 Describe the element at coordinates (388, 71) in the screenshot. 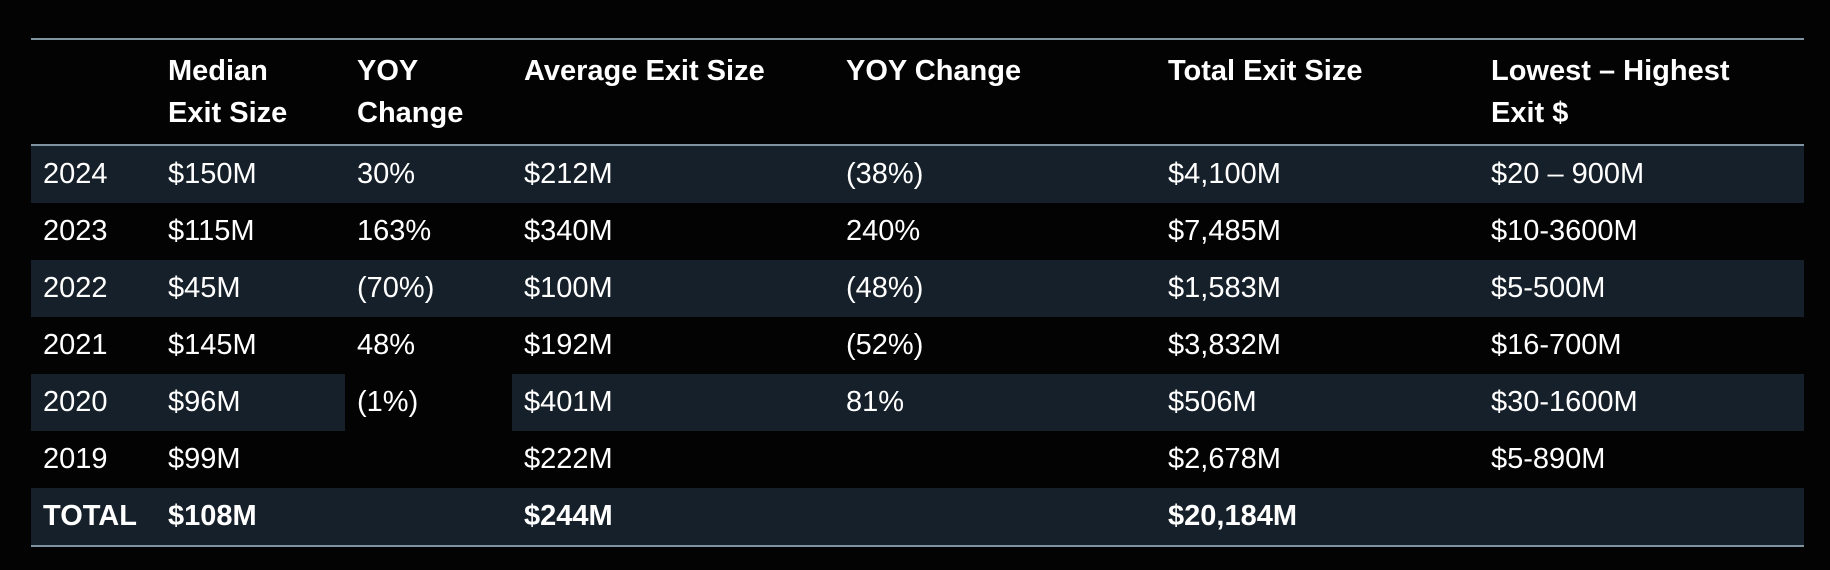

I see `header-yoy1-line1: YOY` at that location.